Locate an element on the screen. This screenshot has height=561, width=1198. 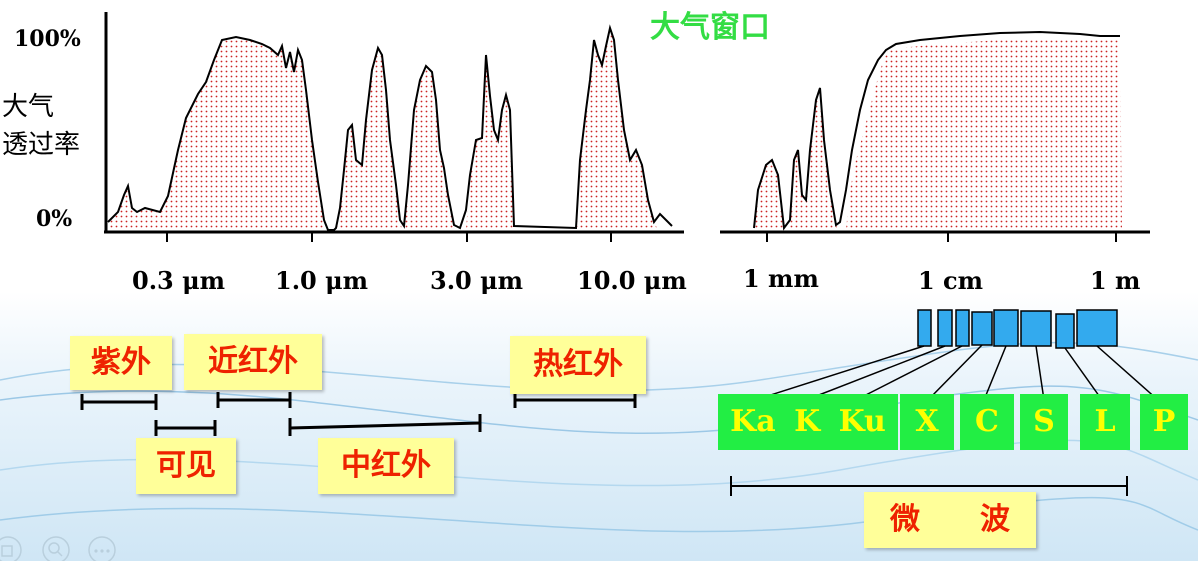
x-tick-1cm: 1 cm is located at coordinates (951, 280).